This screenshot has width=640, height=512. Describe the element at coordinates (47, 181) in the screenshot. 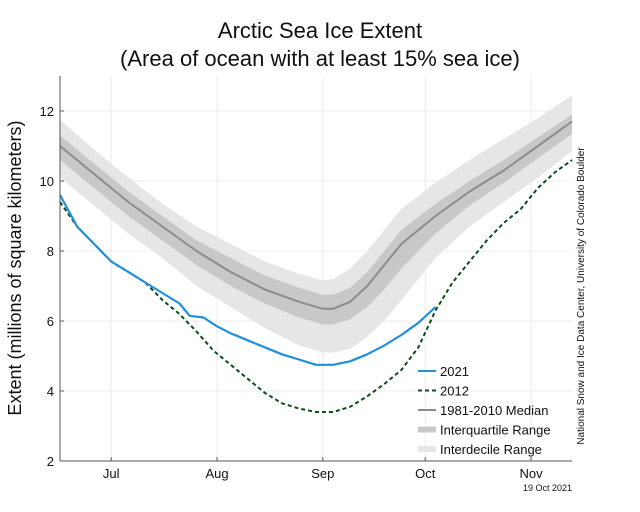

I see `y-tick-label: 10` at that location.